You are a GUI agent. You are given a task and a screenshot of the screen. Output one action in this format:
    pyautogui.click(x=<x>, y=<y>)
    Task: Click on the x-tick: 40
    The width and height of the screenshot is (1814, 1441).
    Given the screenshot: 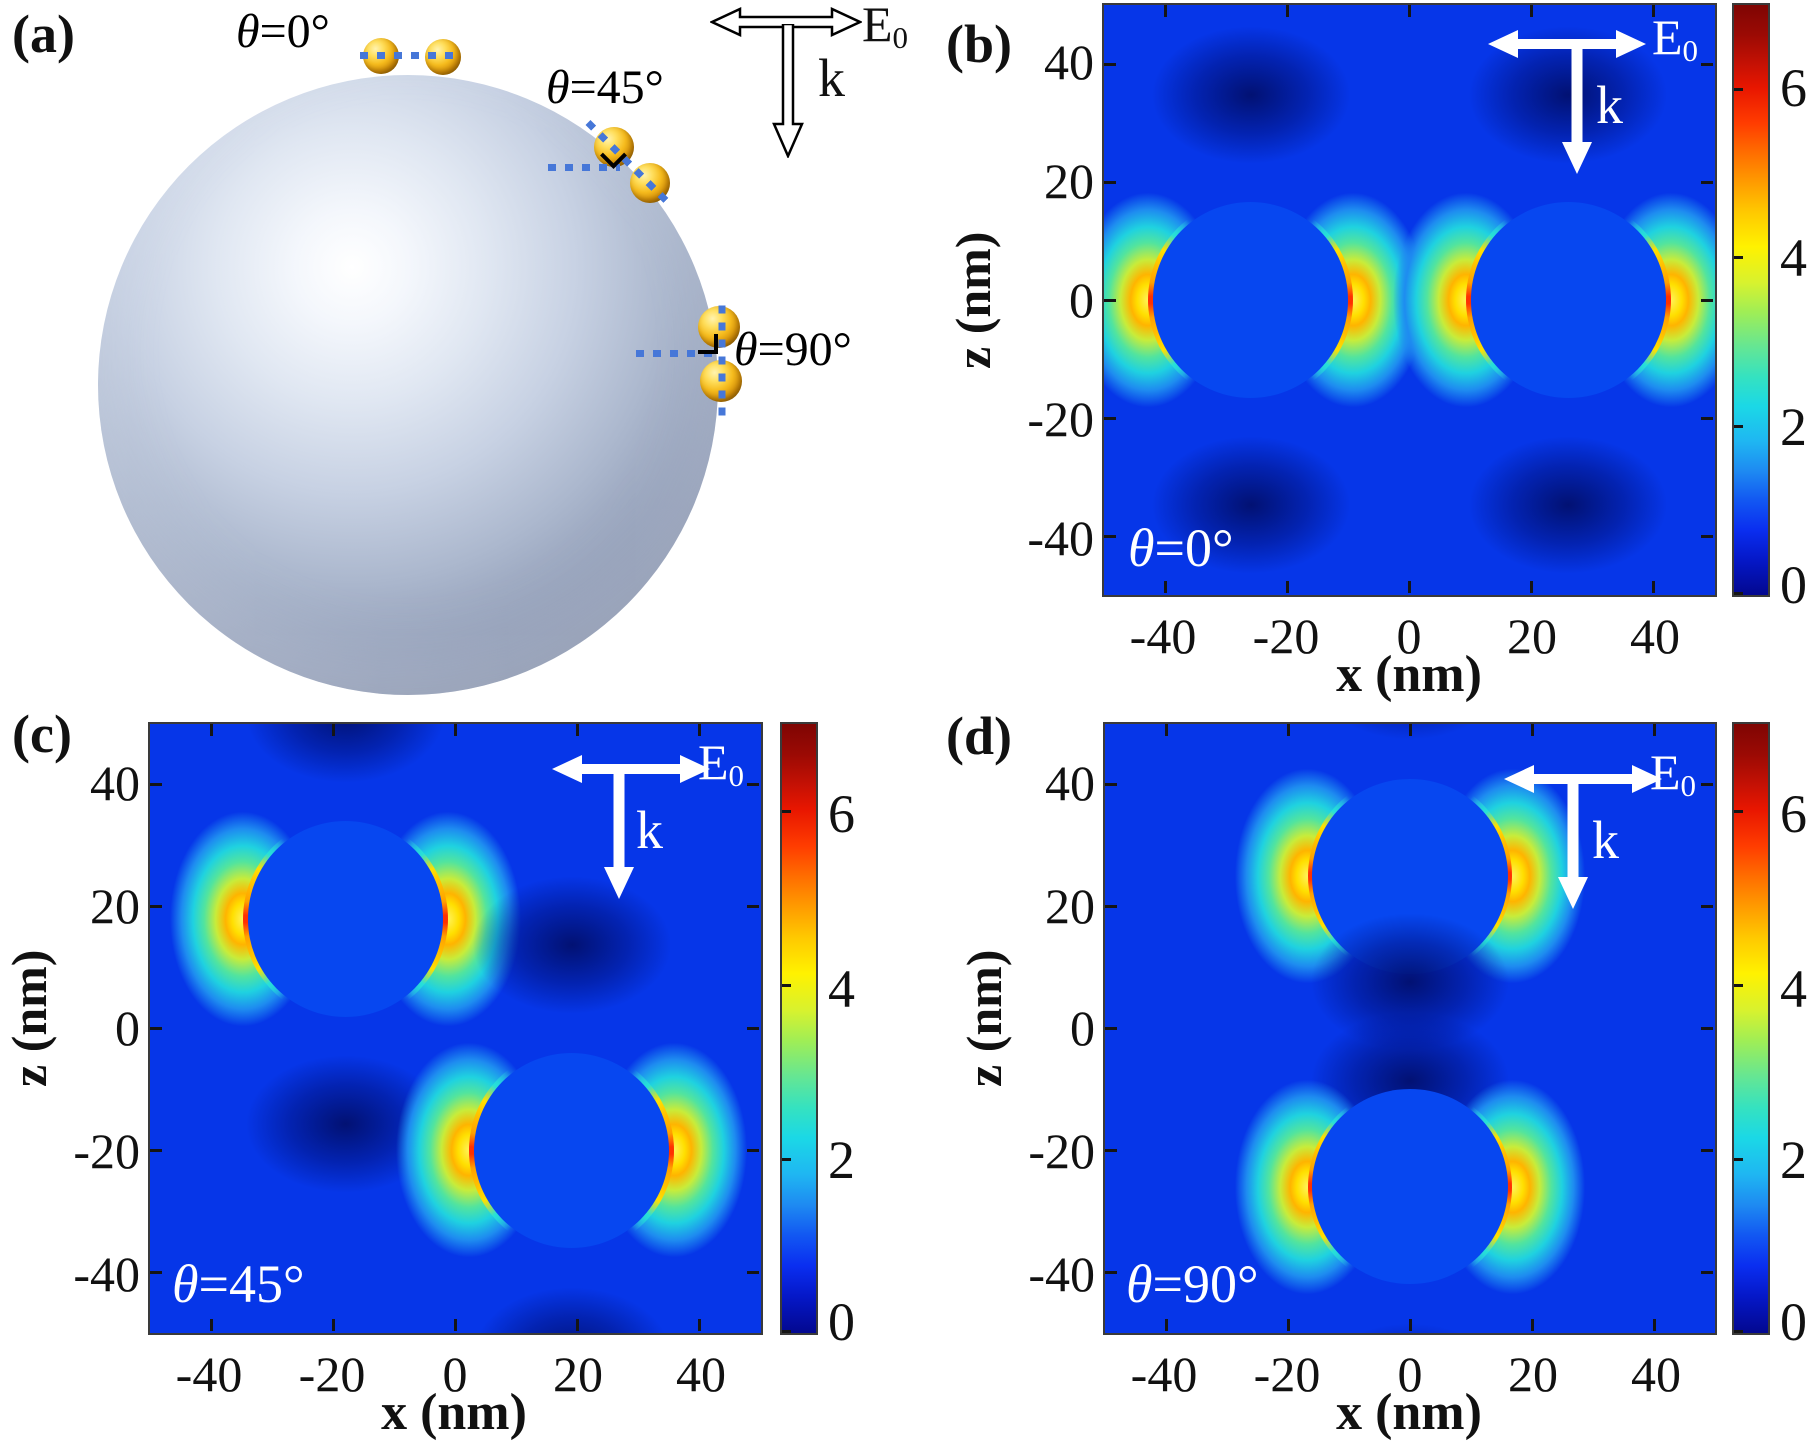 What is the action you would take?
    pyautogui.click(x=701, y=1374)
    